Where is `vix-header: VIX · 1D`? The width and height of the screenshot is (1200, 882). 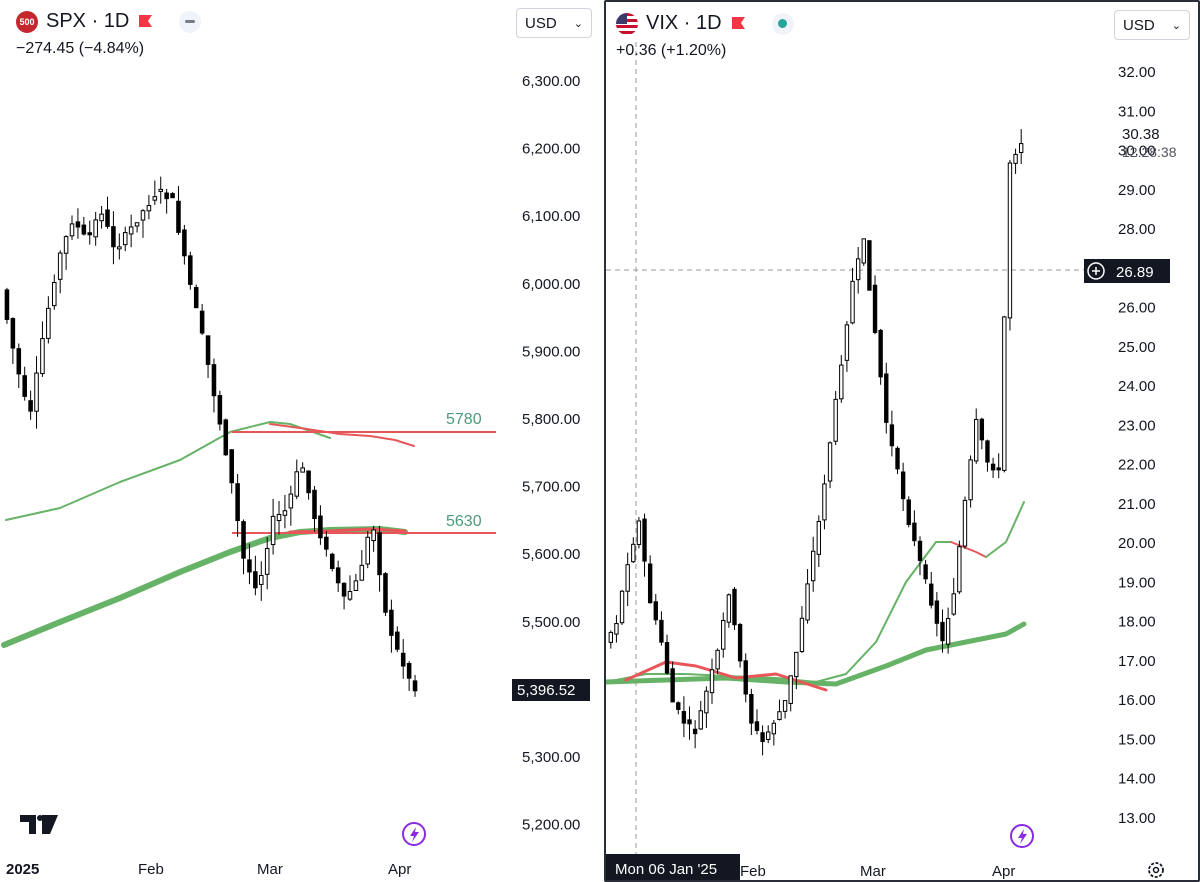 vix-header: VIX · 1D is located at coordinates (705, 23).